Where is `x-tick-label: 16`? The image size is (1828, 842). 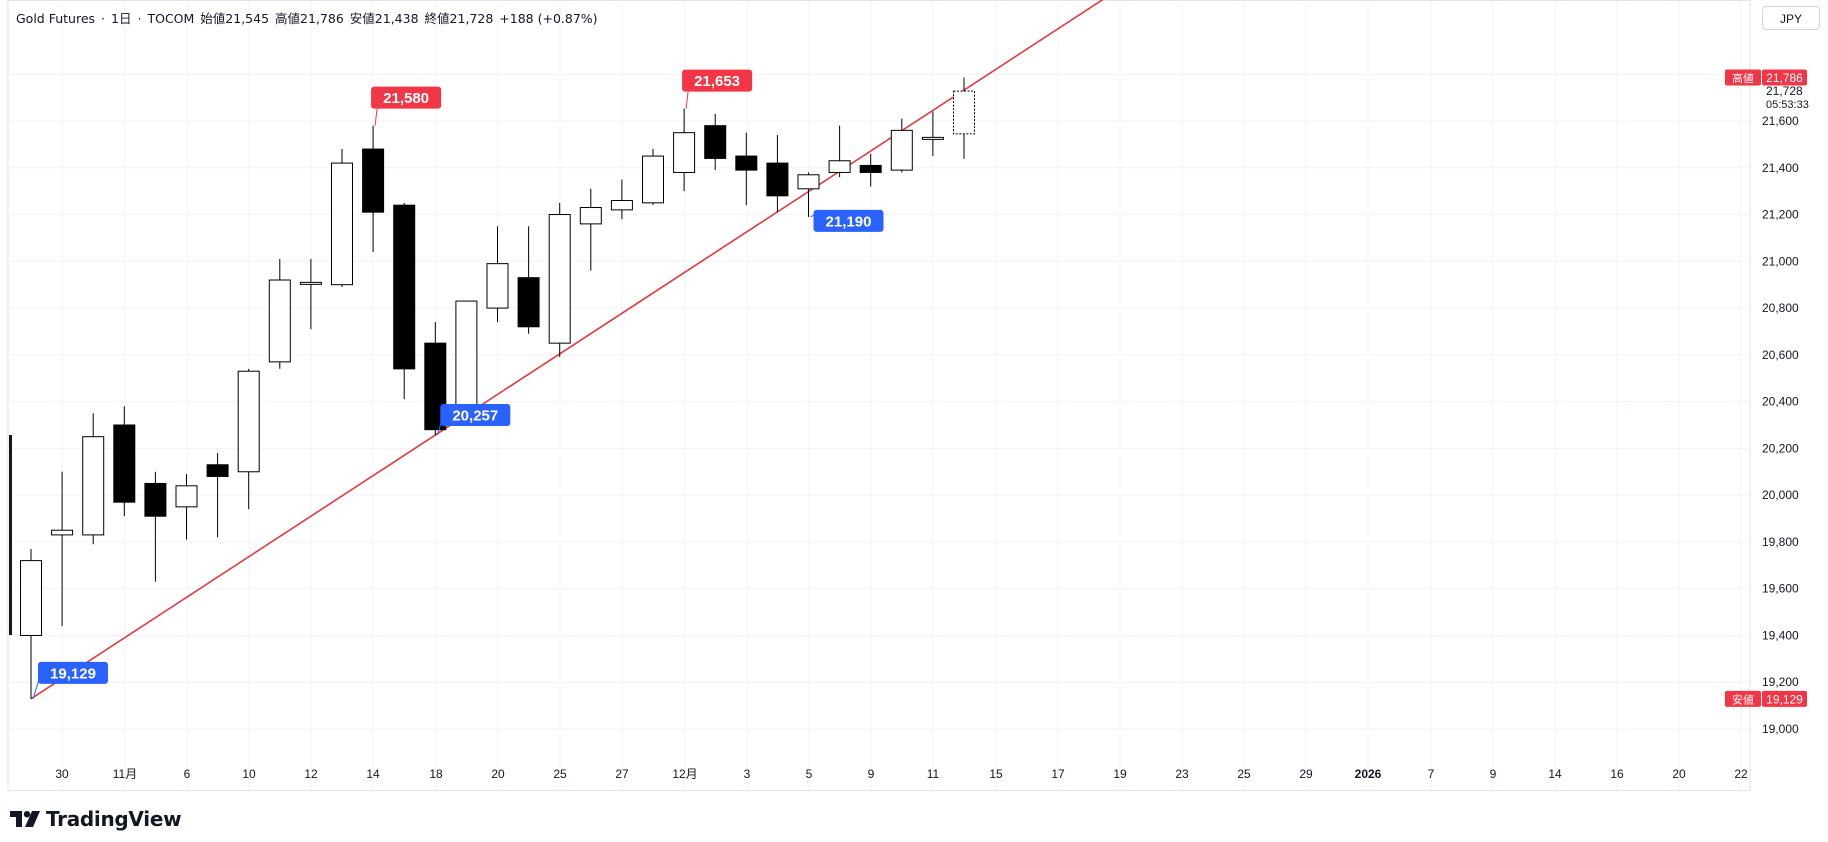 x-tick-label: 16 is located at coordinates (1617, 774).